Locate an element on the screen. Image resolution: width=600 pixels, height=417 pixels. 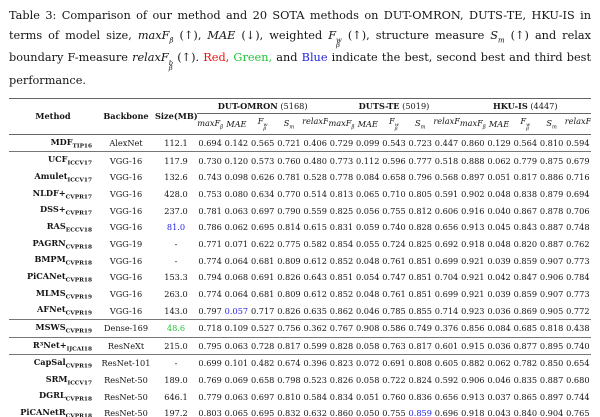
value-cell: 0.059 is located at coordinates (368, 227).